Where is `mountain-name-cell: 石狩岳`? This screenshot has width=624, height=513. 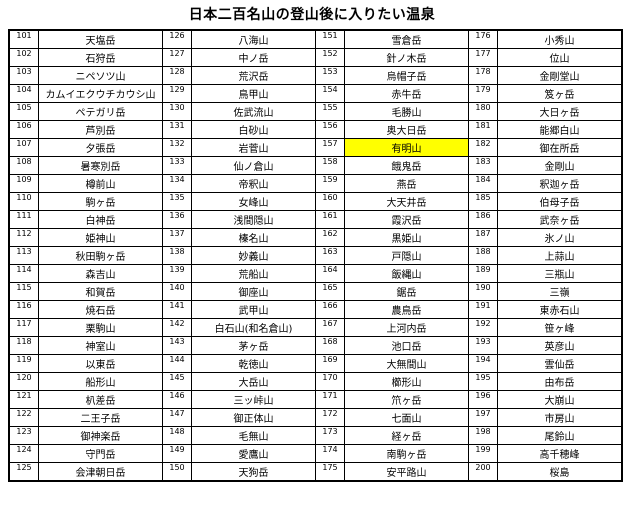
mountain-name-cell: 石狩岳 is located at coordinates (100, 57).